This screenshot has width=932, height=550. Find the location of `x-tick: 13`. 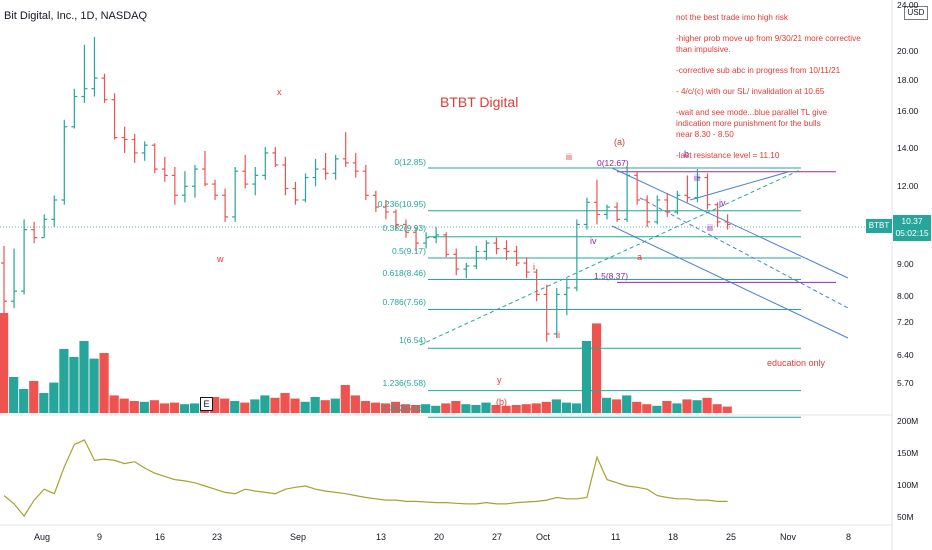

x-tick: 13 is located at coordinates (381, 537).